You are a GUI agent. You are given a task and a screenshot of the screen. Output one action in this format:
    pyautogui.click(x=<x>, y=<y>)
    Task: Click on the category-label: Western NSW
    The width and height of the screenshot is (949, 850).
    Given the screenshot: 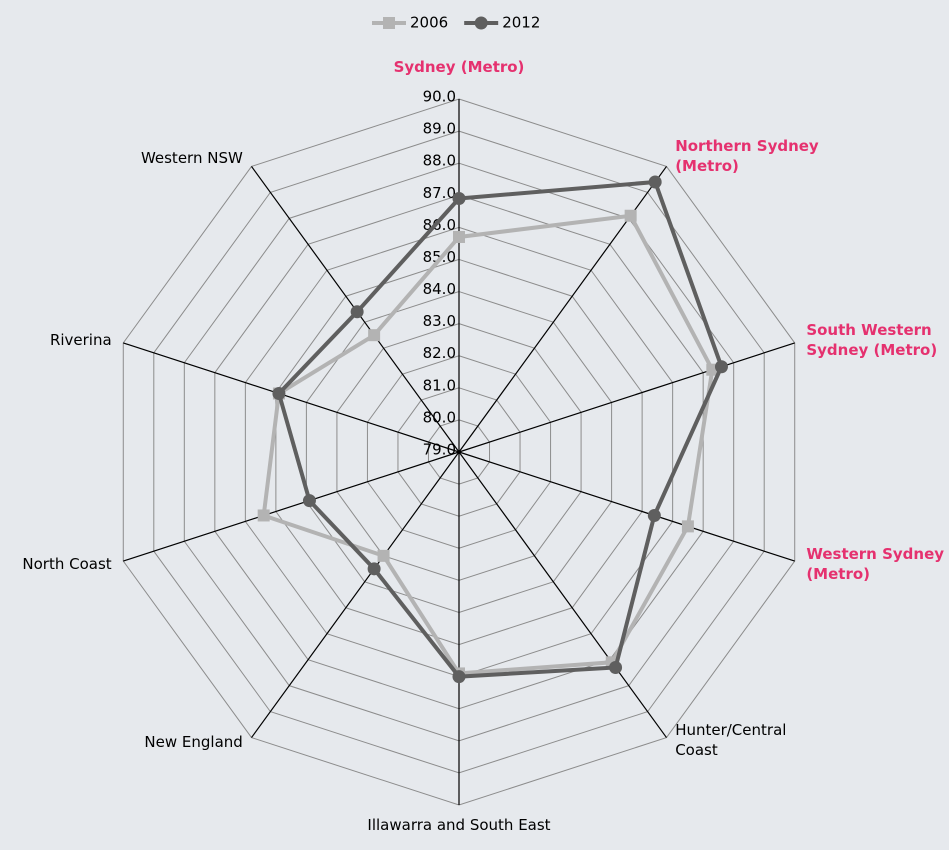 What is the action you would take?
    pyautogui.click(x=191, y=157)
    